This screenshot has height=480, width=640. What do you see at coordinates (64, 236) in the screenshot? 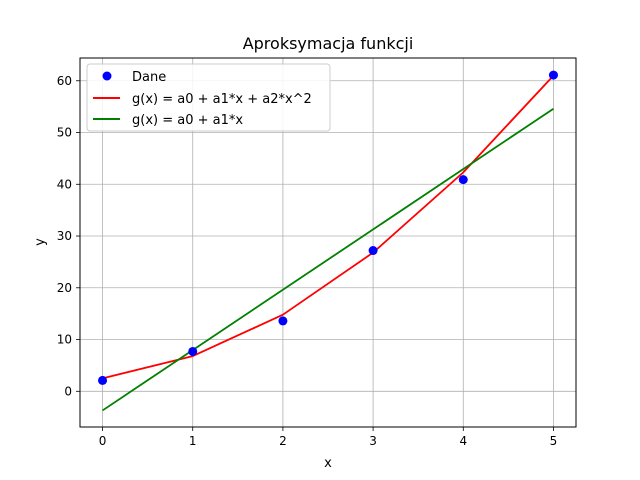
I see `y-tick-label: 30` at bounding box center [64, 236].